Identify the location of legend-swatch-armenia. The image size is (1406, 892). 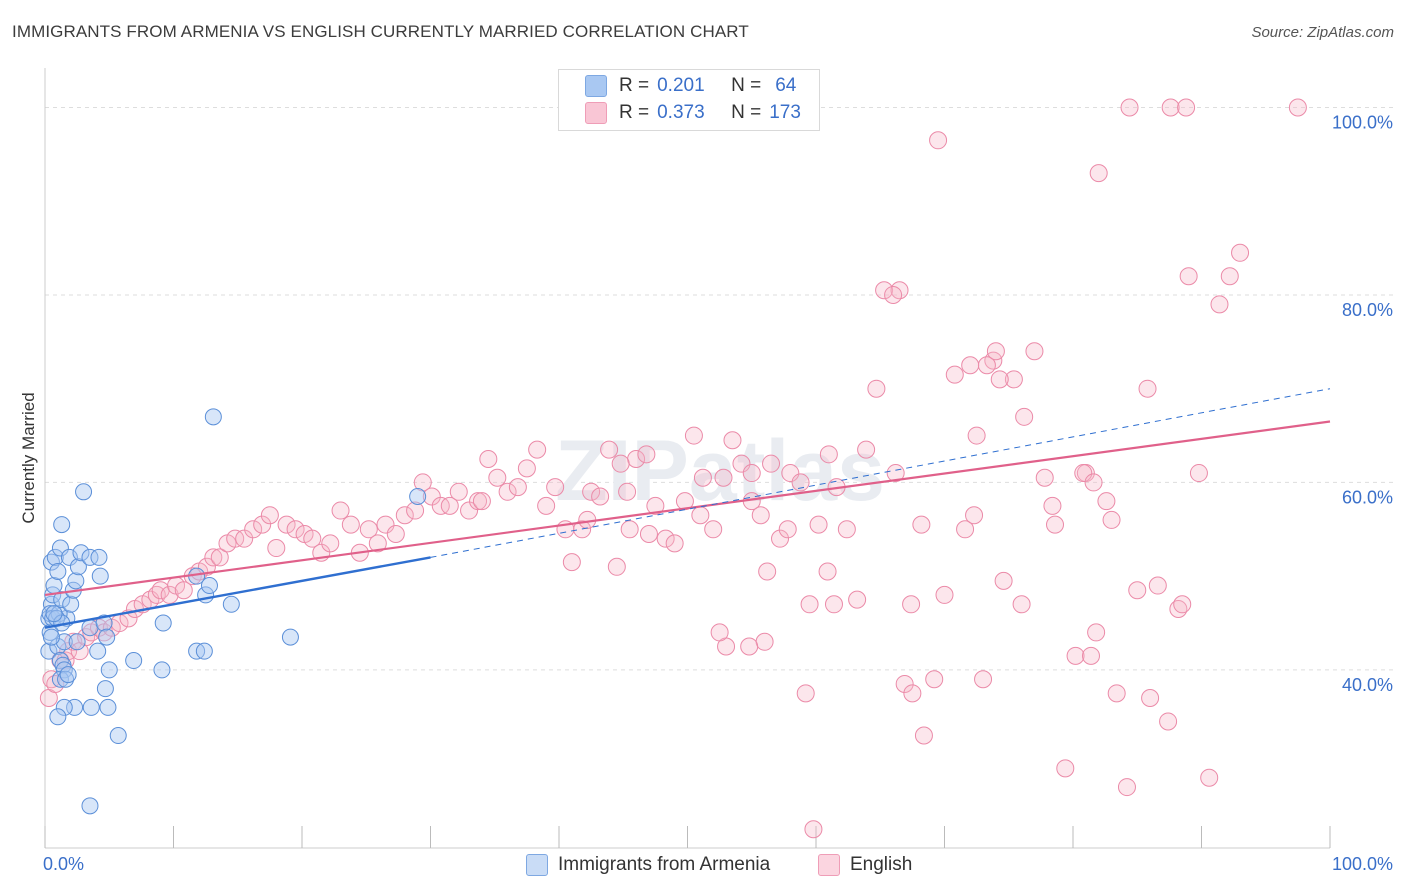
(596, 86).